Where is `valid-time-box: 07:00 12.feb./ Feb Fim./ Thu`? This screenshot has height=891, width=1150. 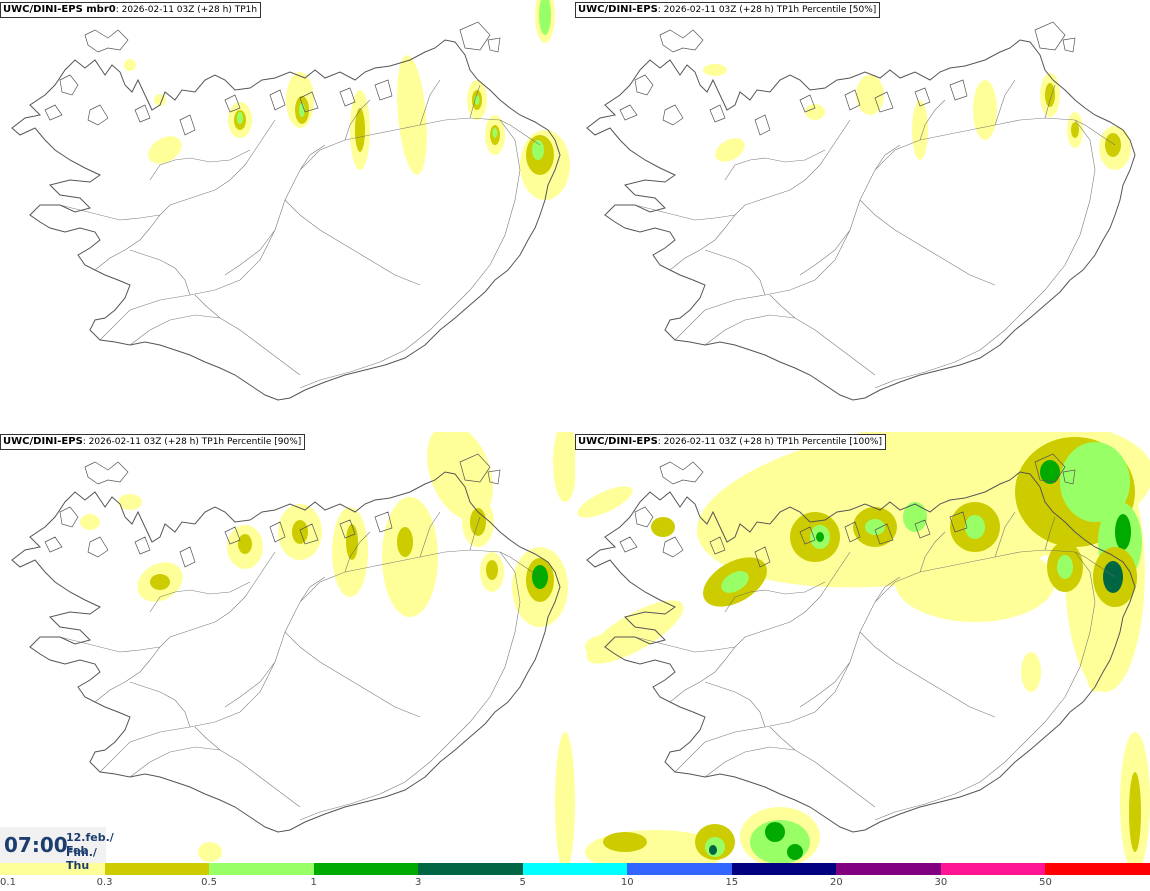
valid-time-box: 07:00 12.feb./ Feb Fim./ Thu is located at coordinates (57, 849).